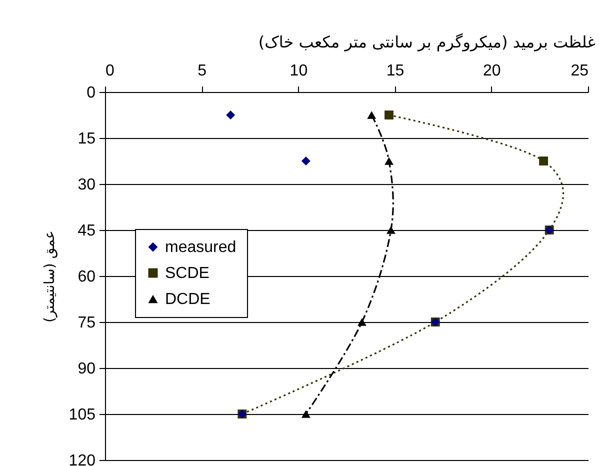  What do you see at coordinates (187, 273) in the screenshot?
I see `legend-label: SCDE` at bounding box center [187, 273].